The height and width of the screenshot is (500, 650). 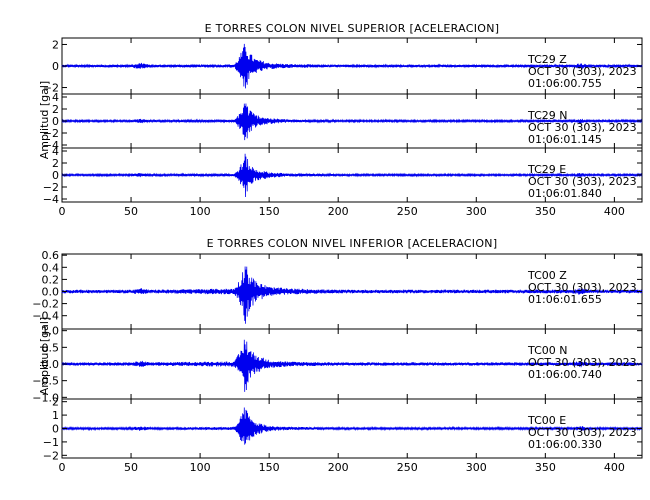 What do you see at coordinates (565, 299) in the screenshot?
I see `station-annotation: 01:06:01.655` at bounding box center [565, 299].